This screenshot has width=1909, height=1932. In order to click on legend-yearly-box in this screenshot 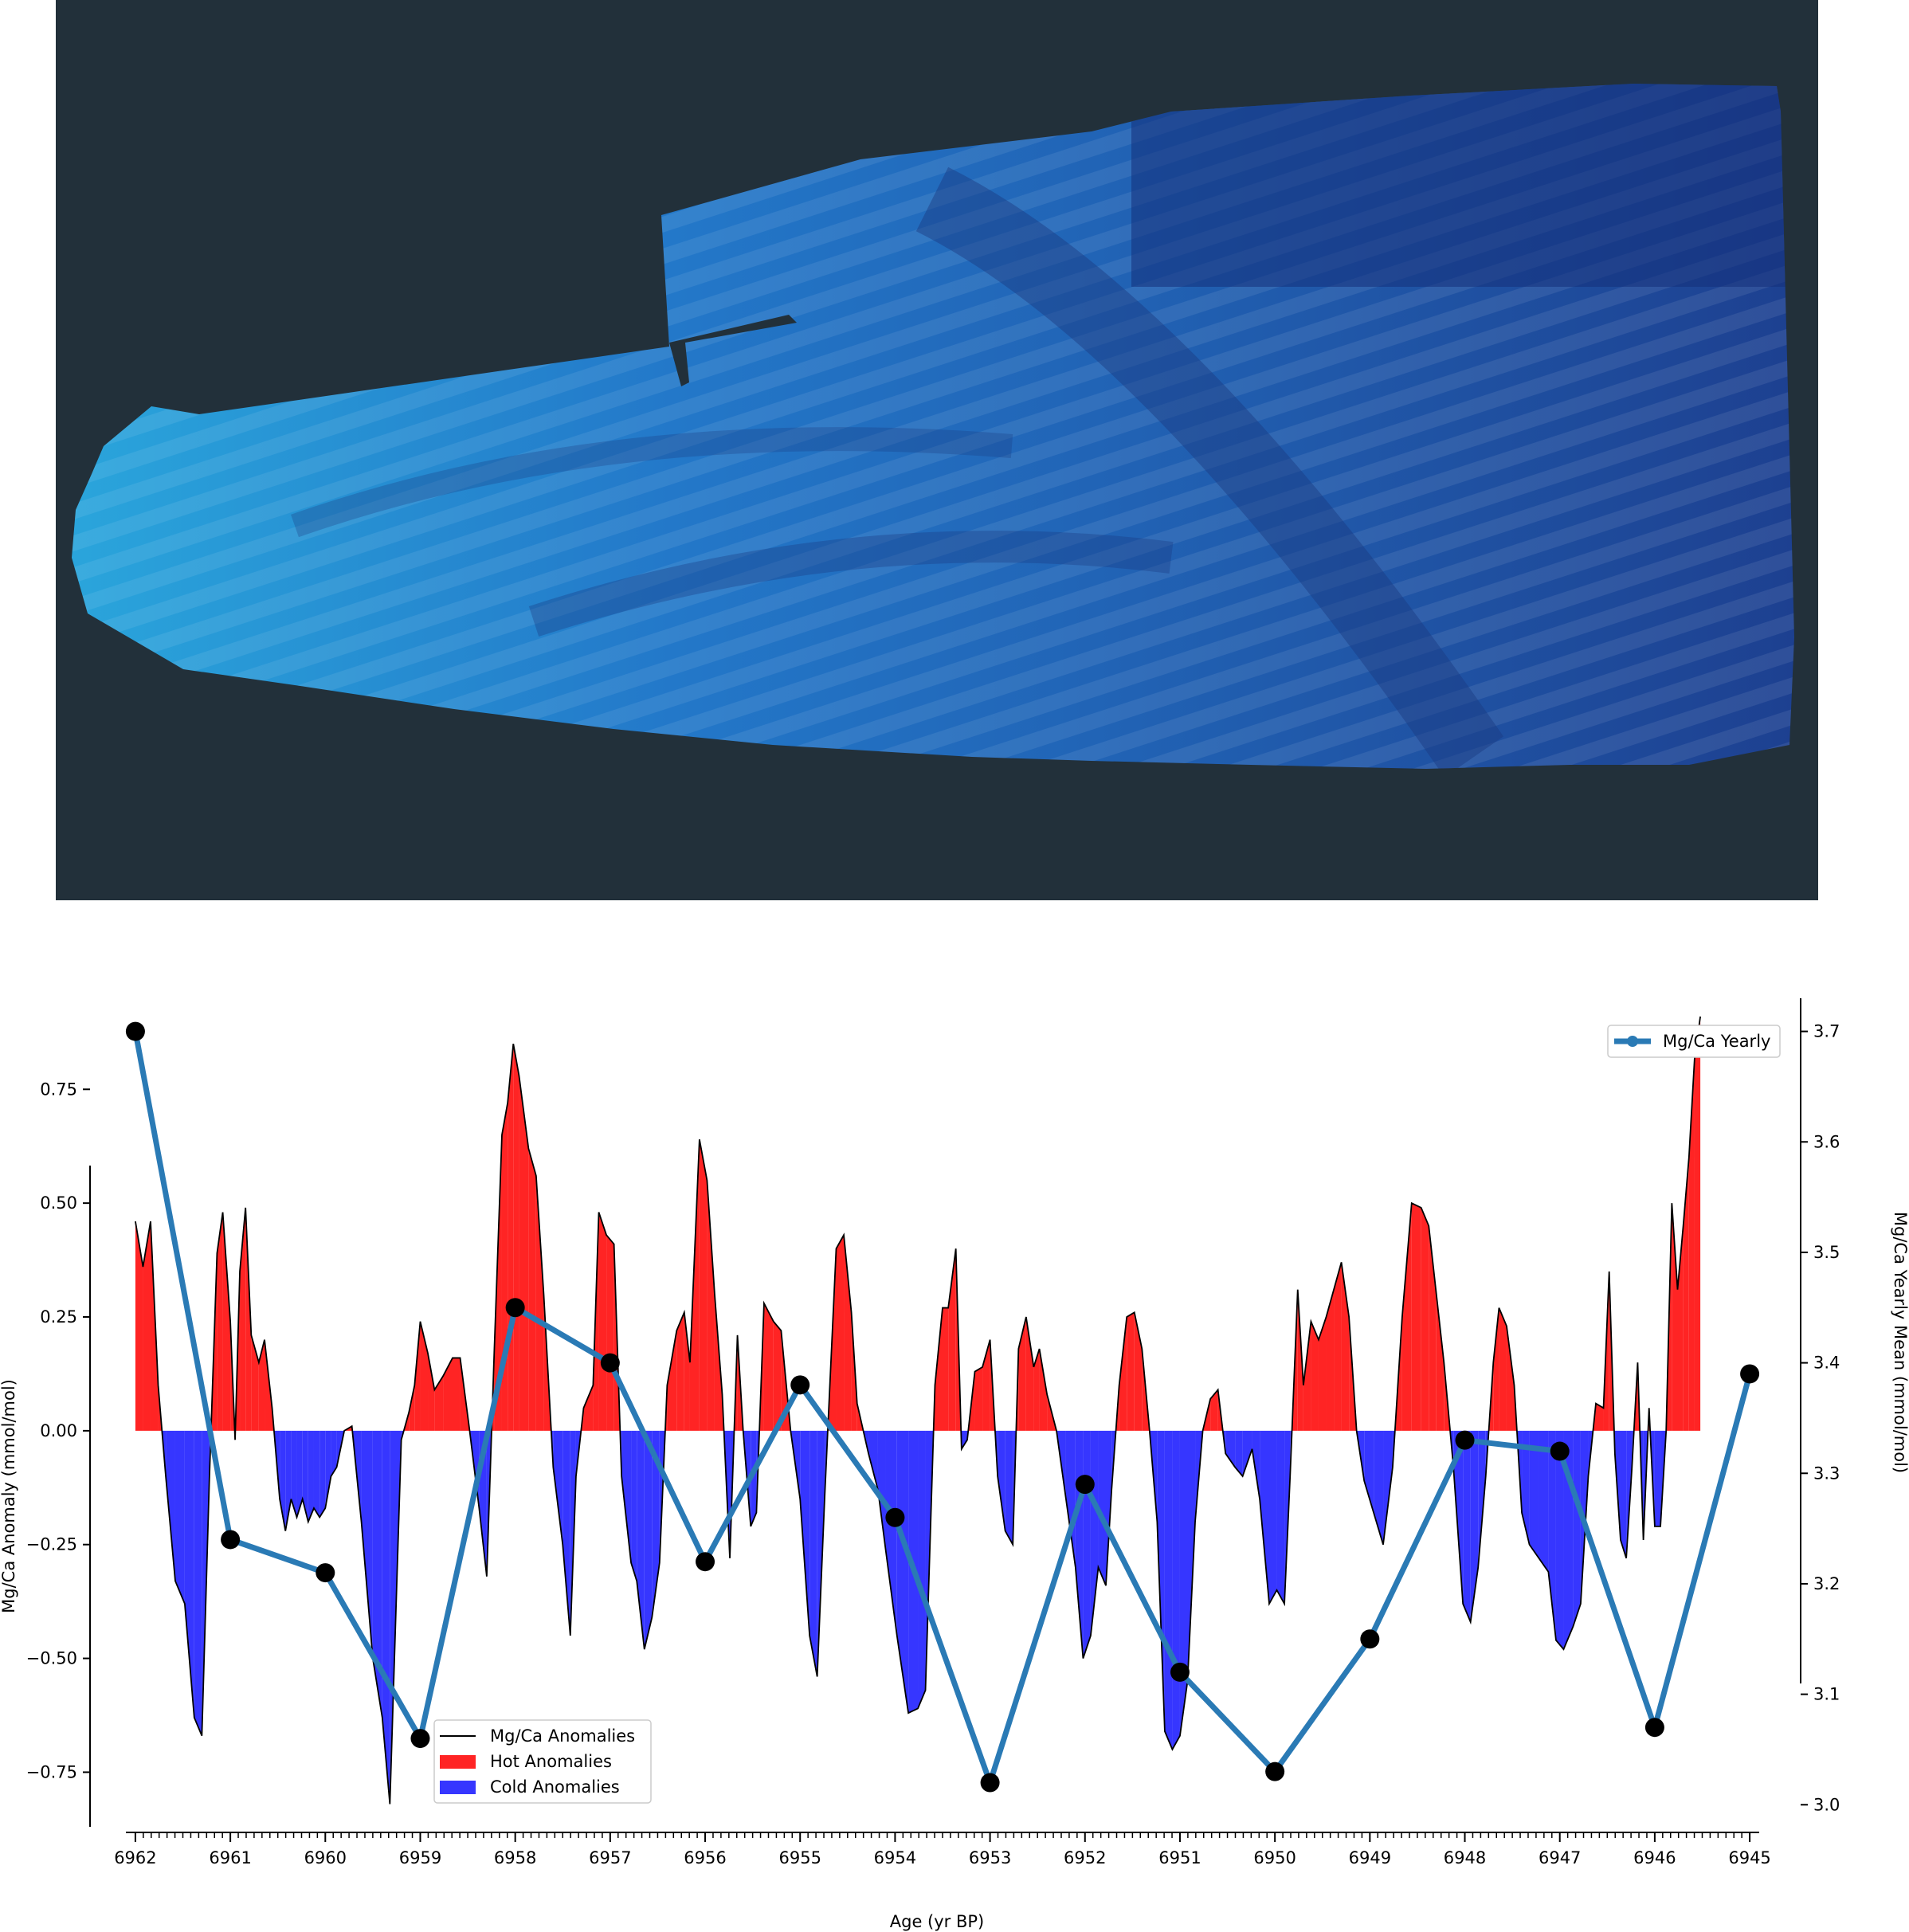, I will do `click(1694, 1041)`.